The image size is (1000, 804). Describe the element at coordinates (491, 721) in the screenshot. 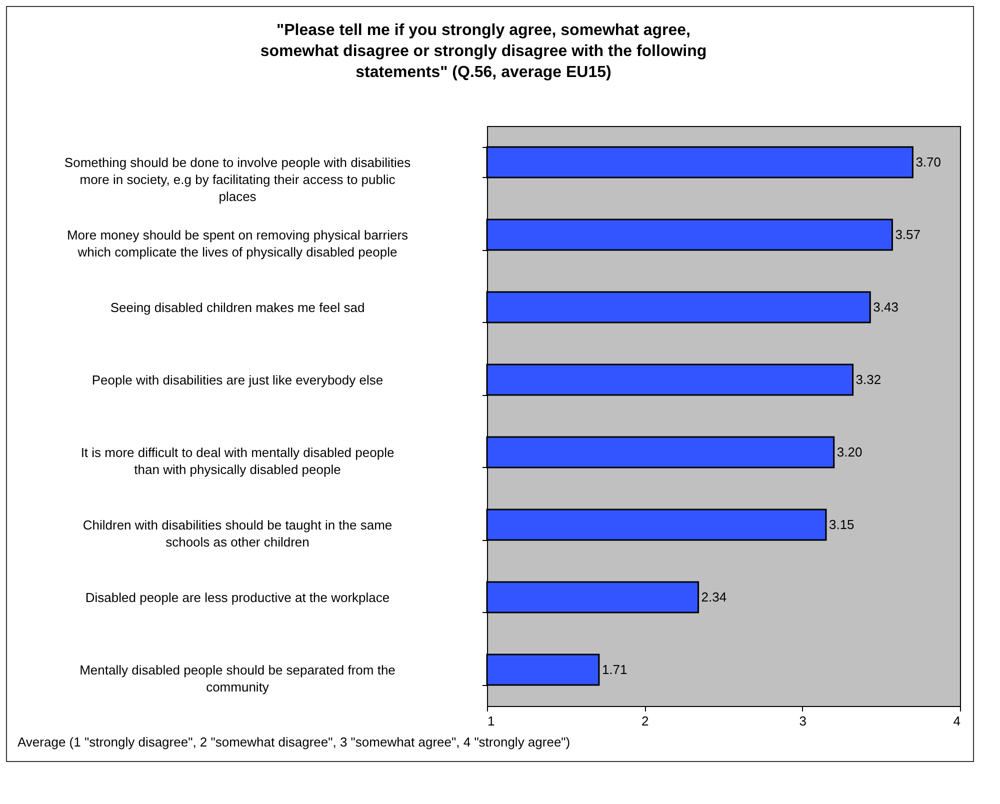

I see `x-tick-label: 1` at that location.